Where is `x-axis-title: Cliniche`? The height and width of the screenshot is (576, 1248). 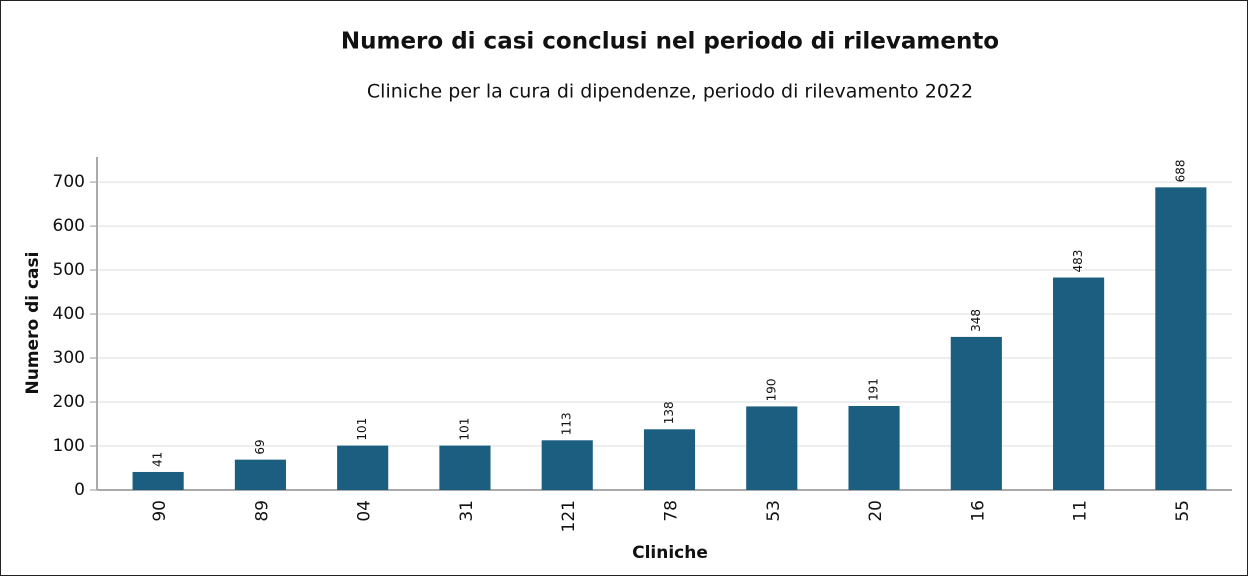 x-axis-title: Cliniche is located at coordinates (670, 553).